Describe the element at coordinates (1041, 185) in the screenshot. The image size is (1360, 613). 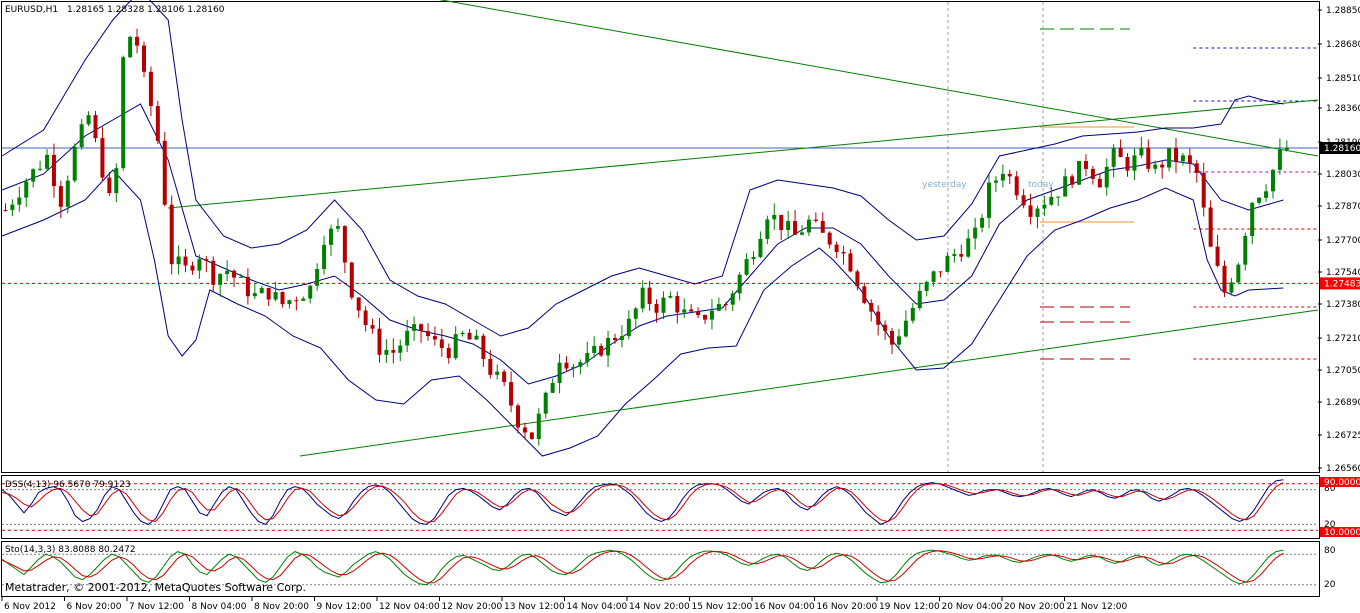
I see `today-annotation: today` at that location.